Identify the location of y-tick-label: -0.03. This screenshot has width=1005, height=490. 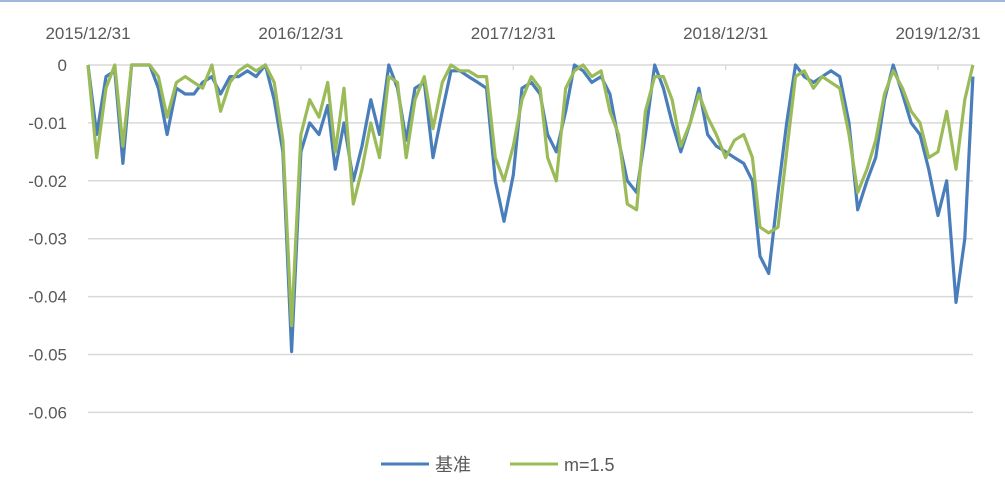
(47, 239).